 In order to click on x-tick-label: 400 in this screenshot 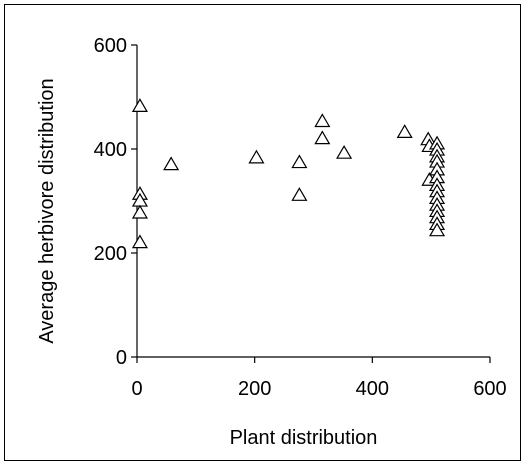, I will do `click(372, 389)`.